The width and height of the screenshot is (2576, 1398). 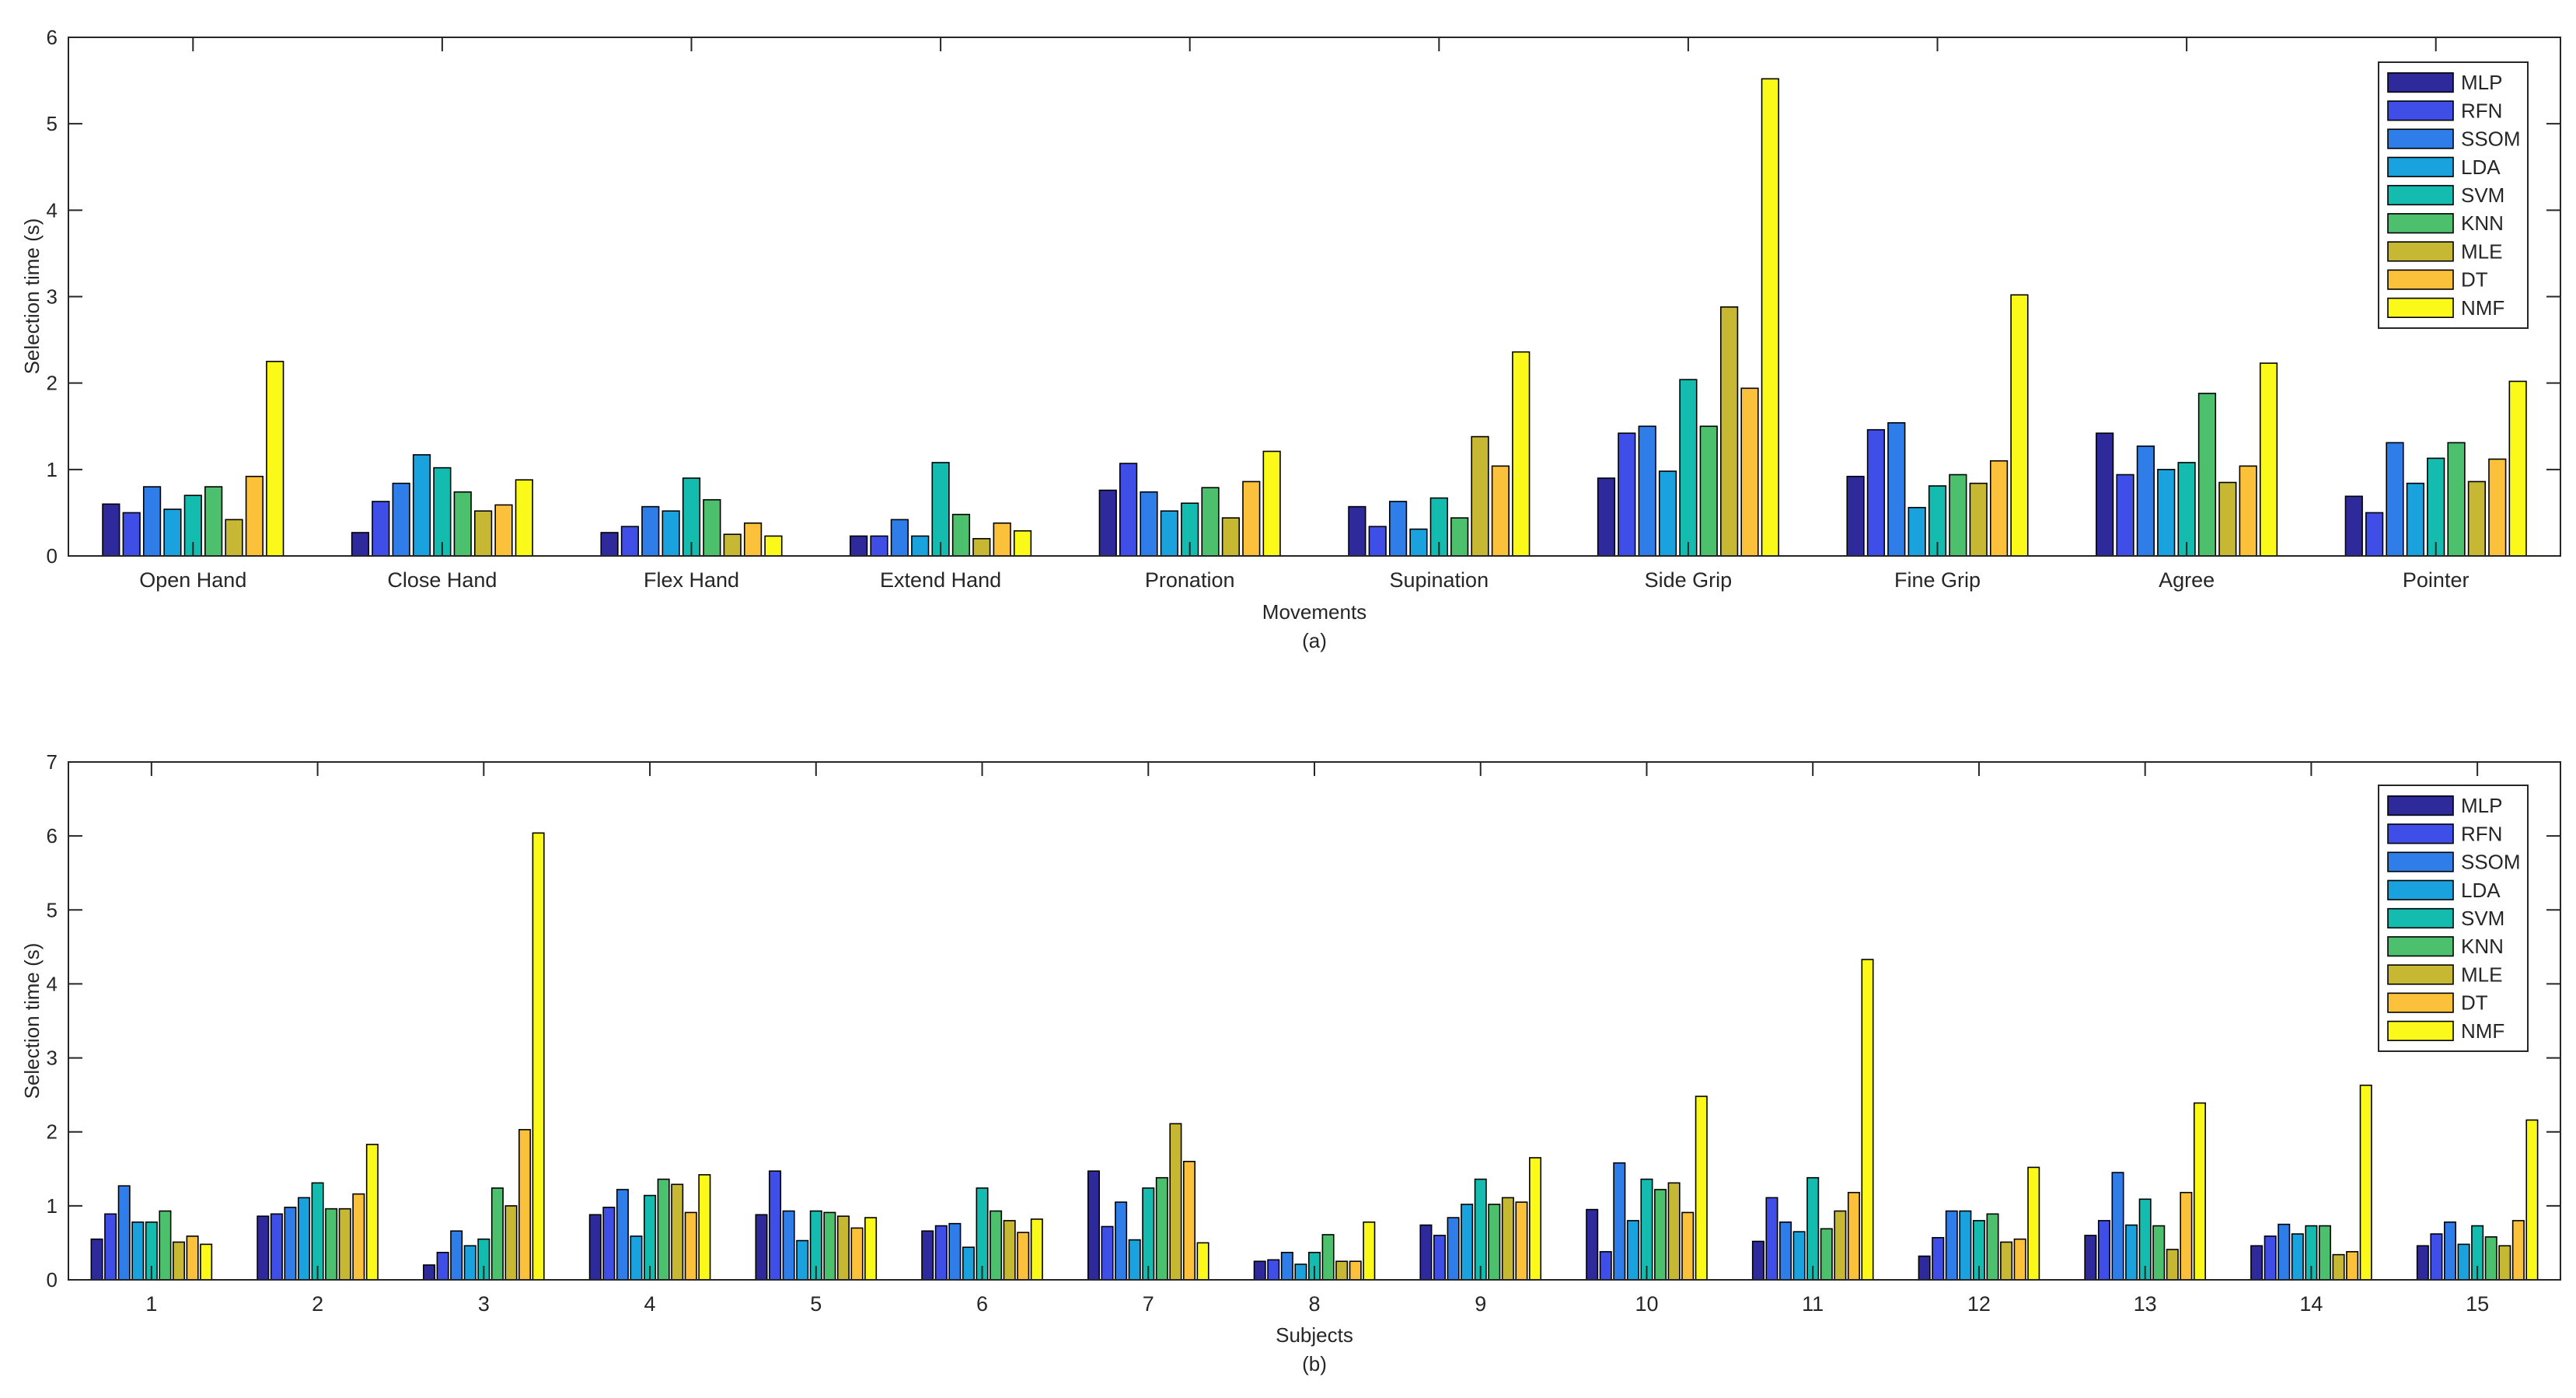 I want to click on panel-b-caption: (b), so click(x=1315, y=1363).